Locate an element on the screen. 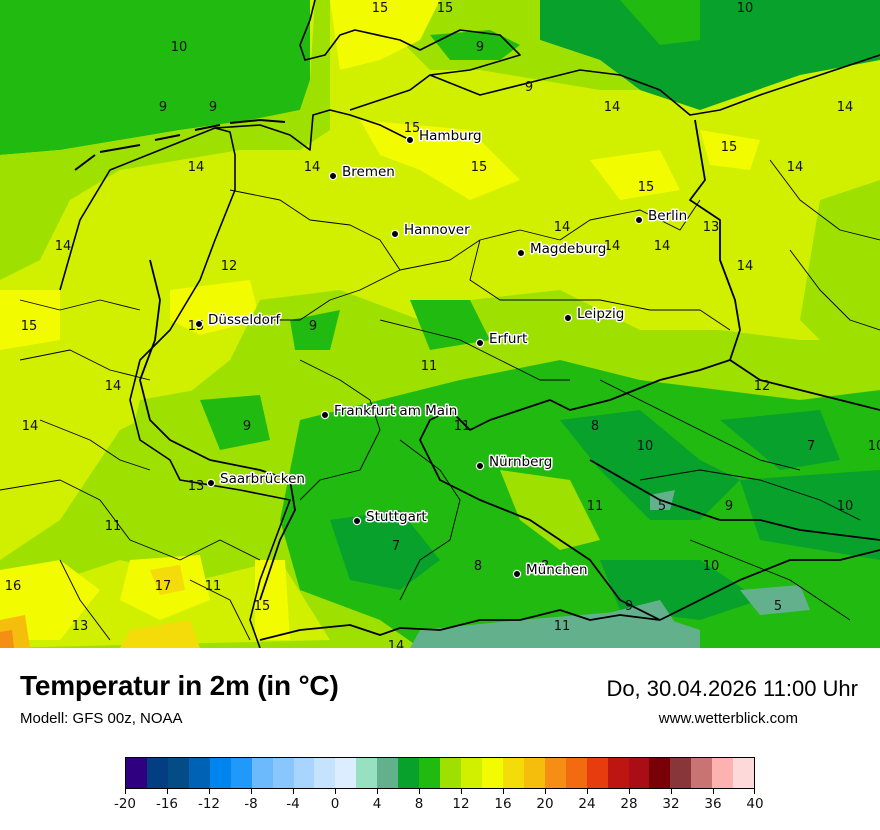 Image resolution: width=880 pixels, height=830 pixels. colorbar-ticks: -20 -16 -12 -8 -4 0 4 8 12 16 20 24 28 32 36 40 is located at coordinates (439, 804).